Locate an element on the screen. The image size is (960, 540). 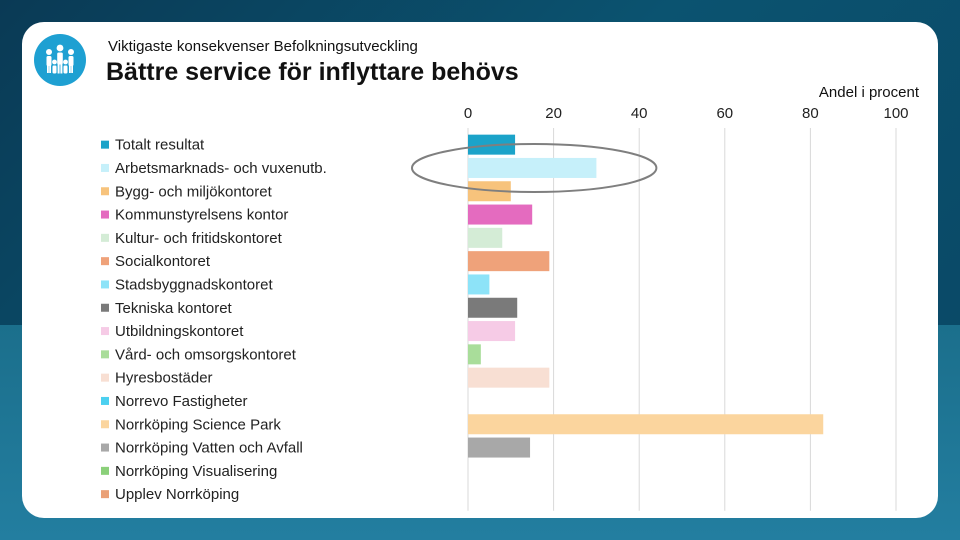
legend-label: Arbetsmarknads- och vuxenutb. is located at coordinates (221, 168).